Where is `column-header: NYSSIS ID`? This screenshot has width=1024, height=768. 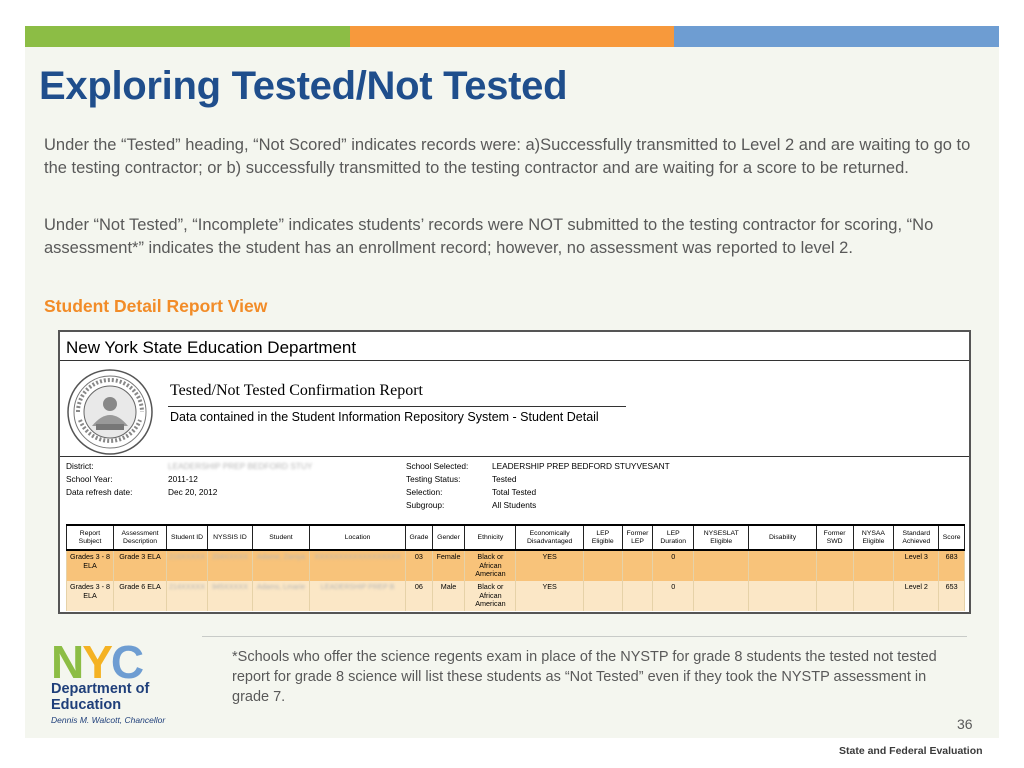 column-header: NYSSIS ID is located at coordinates (229, 537).